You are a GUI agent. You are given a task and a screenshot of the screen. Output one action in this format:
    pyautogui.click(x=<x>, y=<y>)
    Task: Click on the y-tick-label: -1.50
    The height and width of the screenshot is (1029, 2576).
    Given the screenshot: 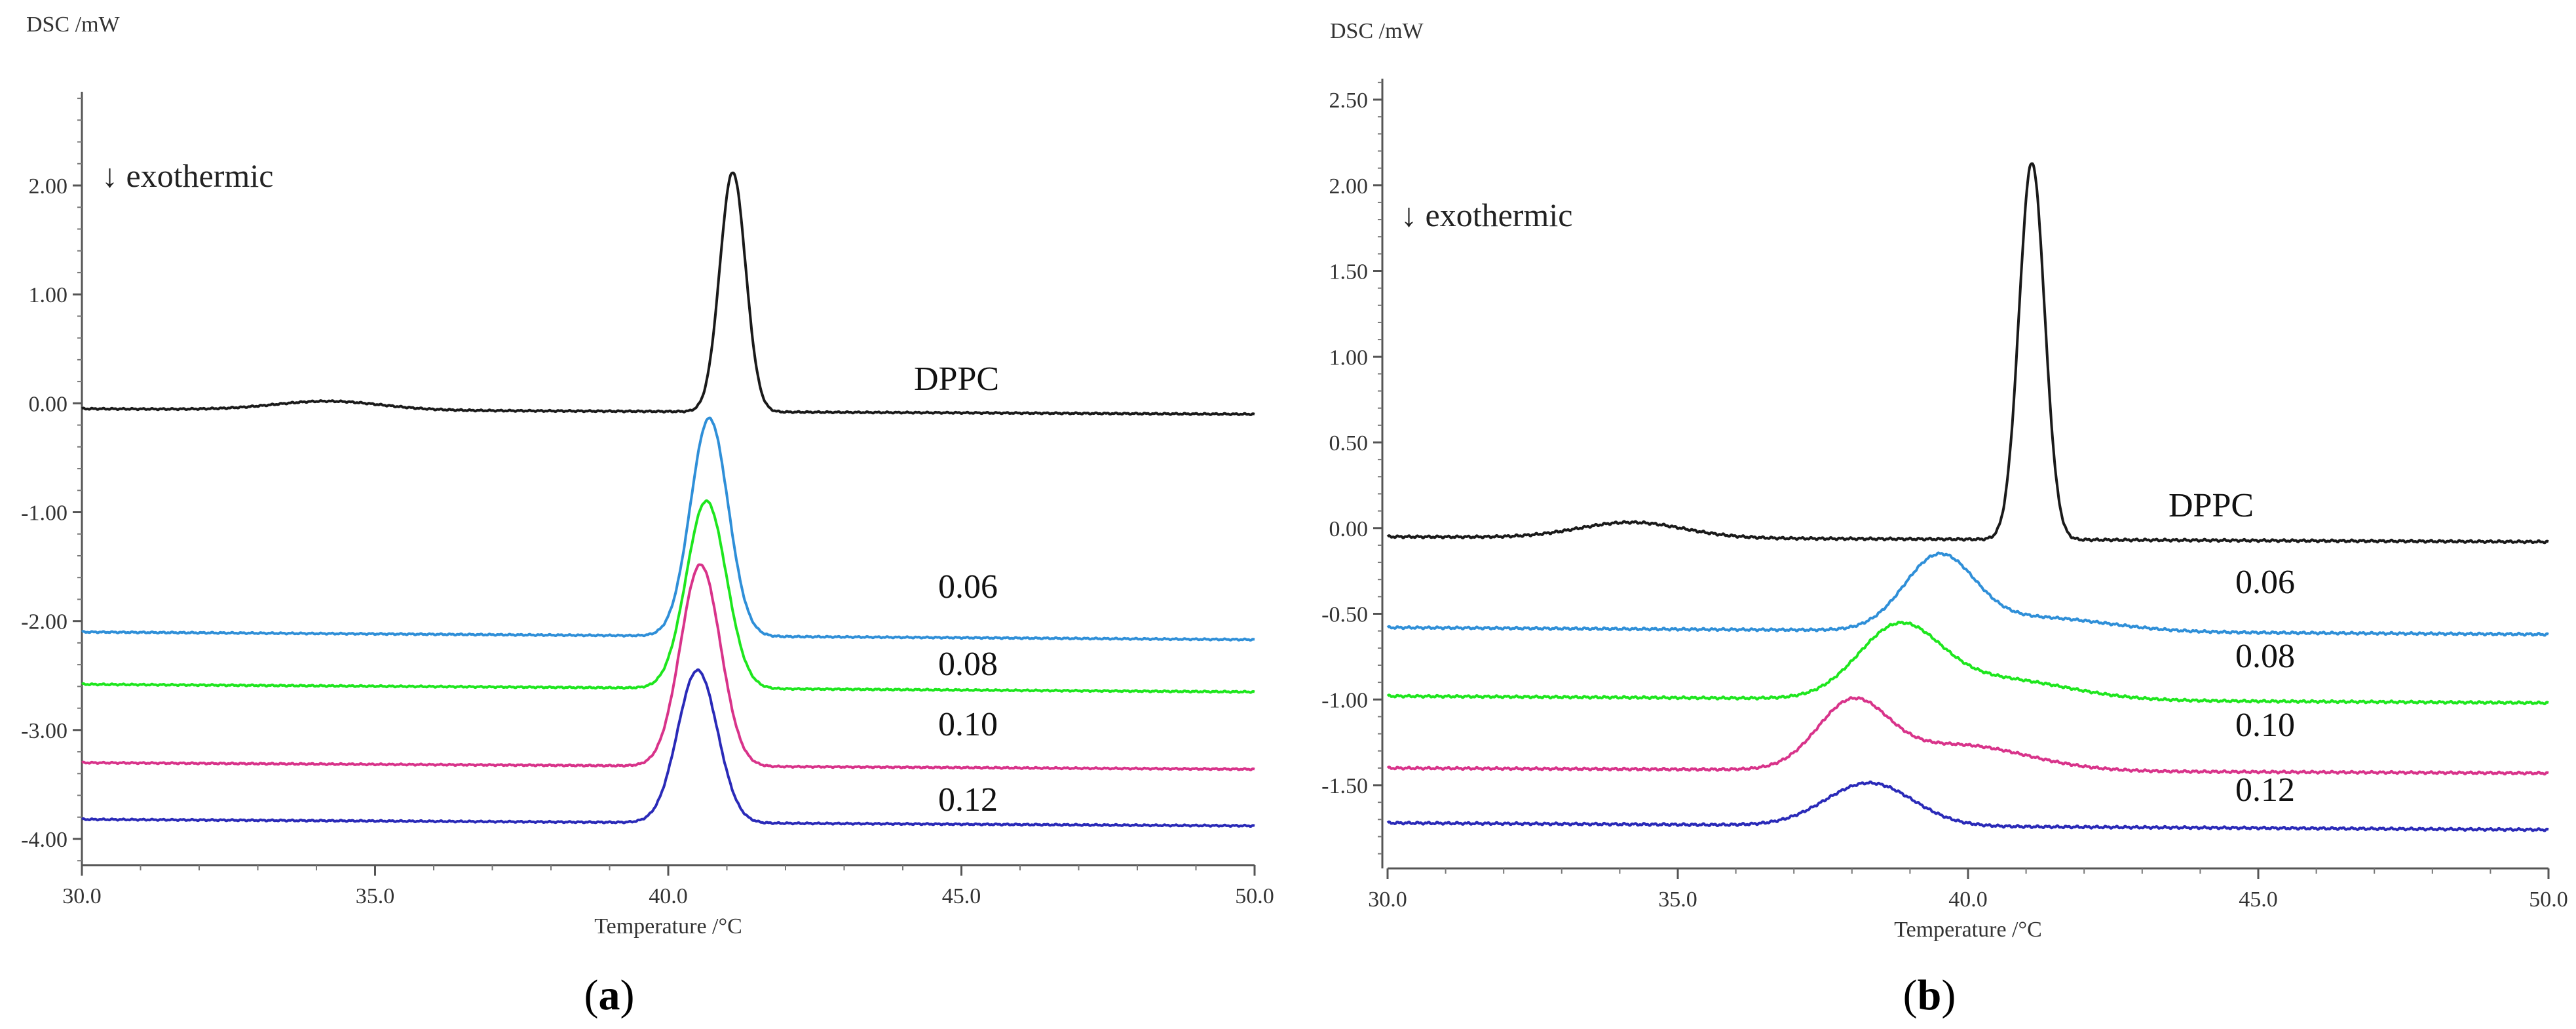 What is the action you would take?
    pyautogui.click(x=1344, y=786)
    